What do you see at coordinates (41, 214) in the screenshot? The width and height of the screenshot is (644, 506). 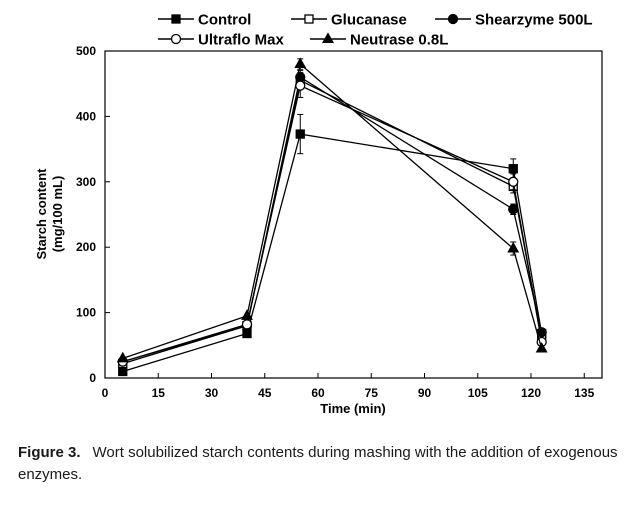 I see `y-axis-title: Starch content` at bounding box center [41, 214].